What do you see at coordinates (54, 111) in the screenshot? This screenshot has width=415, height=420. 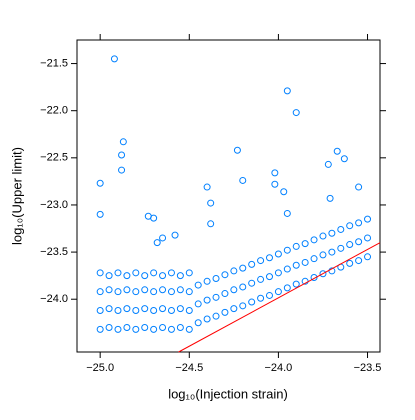 I see `y-tick-label: −22.0` at bounding box center [54, 111].